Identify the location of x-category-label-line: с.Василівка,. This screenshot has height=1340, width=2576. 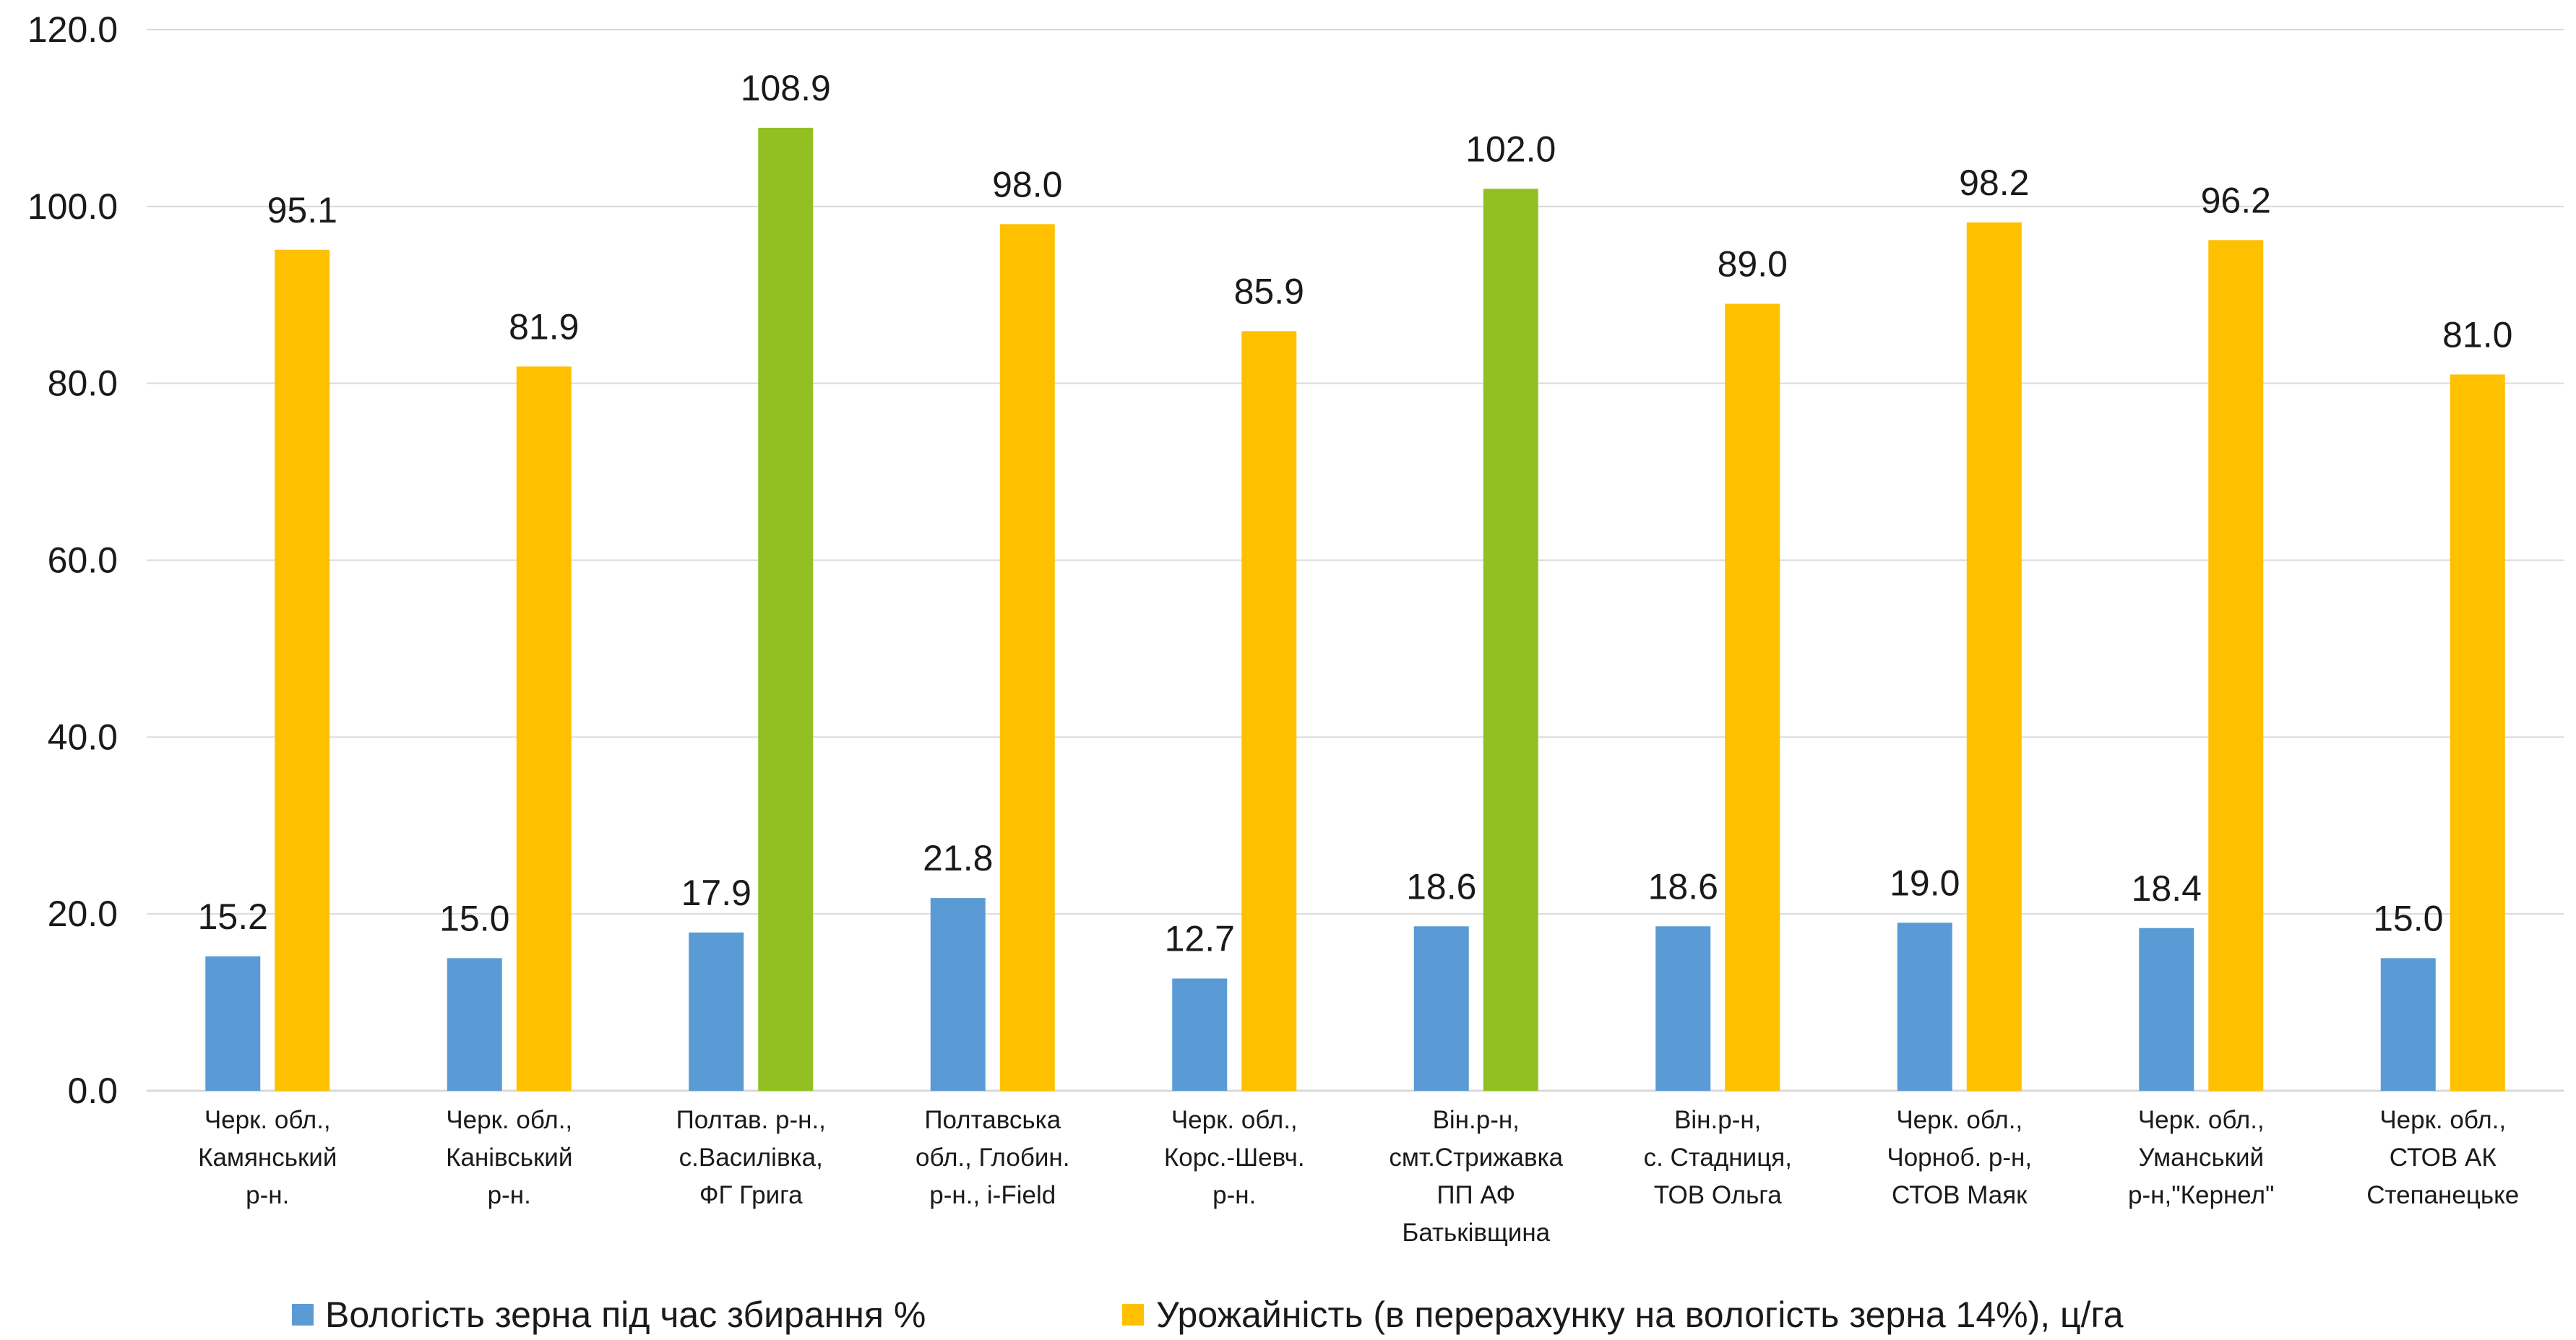
(751, 1158).